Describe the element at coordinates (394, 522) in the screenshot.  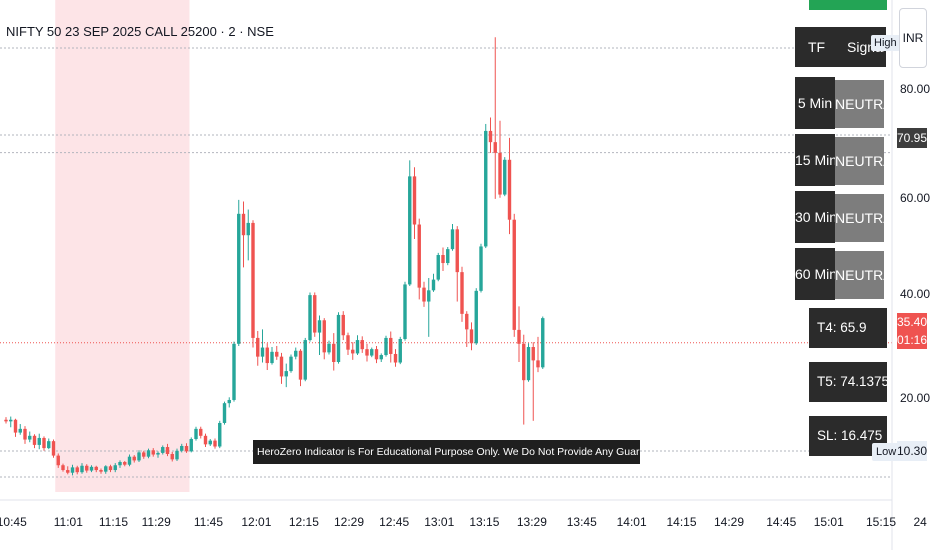
I see `time-axis-label: 12:45` at that location.